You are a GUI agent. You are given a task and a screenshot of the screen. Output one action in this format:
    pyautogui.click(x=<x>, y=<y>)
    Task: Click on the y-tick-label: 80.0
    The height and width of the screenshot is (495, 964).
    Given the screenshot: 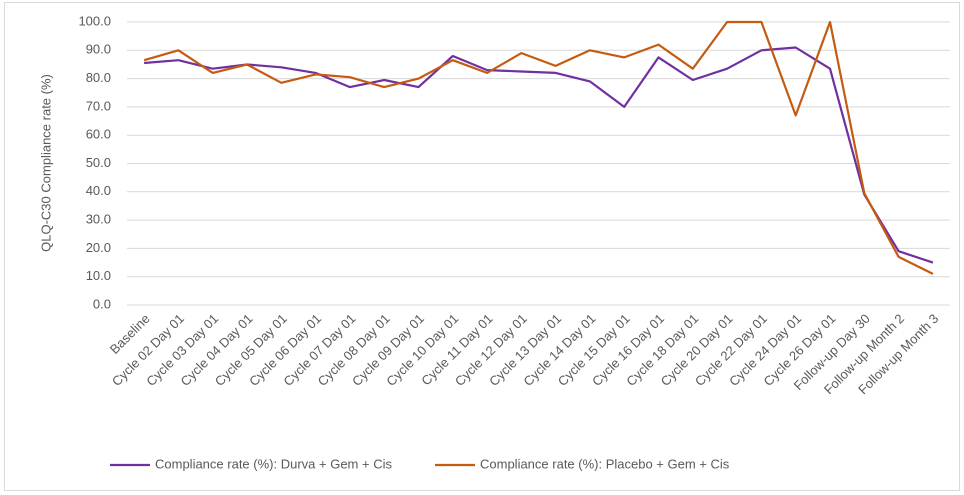 What is the action you would take?
    pyautogui.click(x=98, y=77)
    